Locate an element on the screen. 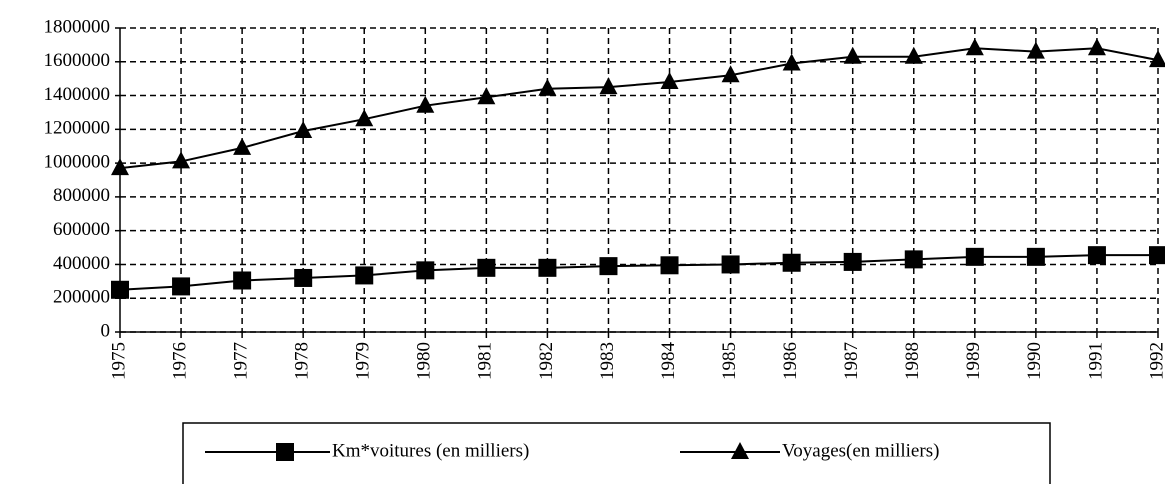 This screenshot has height=484, width=1165. y-tick-label: 1200000 is located at coordinates (77, 128).